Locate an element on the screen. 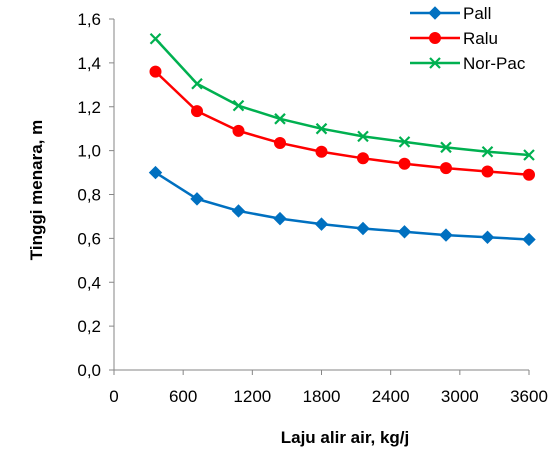  x-tick-label: 3000 is located at coordinates (460, 396).